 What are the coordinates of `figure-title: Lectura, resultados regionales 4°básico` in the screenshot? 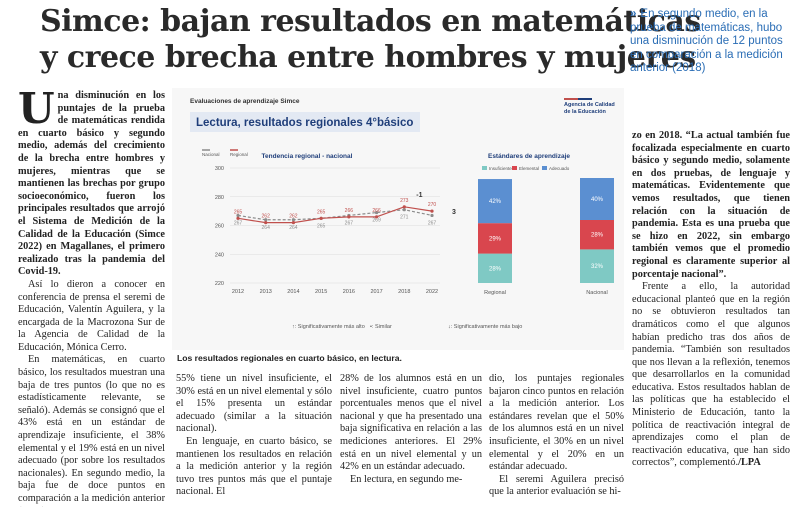 It's located at (304, 123).